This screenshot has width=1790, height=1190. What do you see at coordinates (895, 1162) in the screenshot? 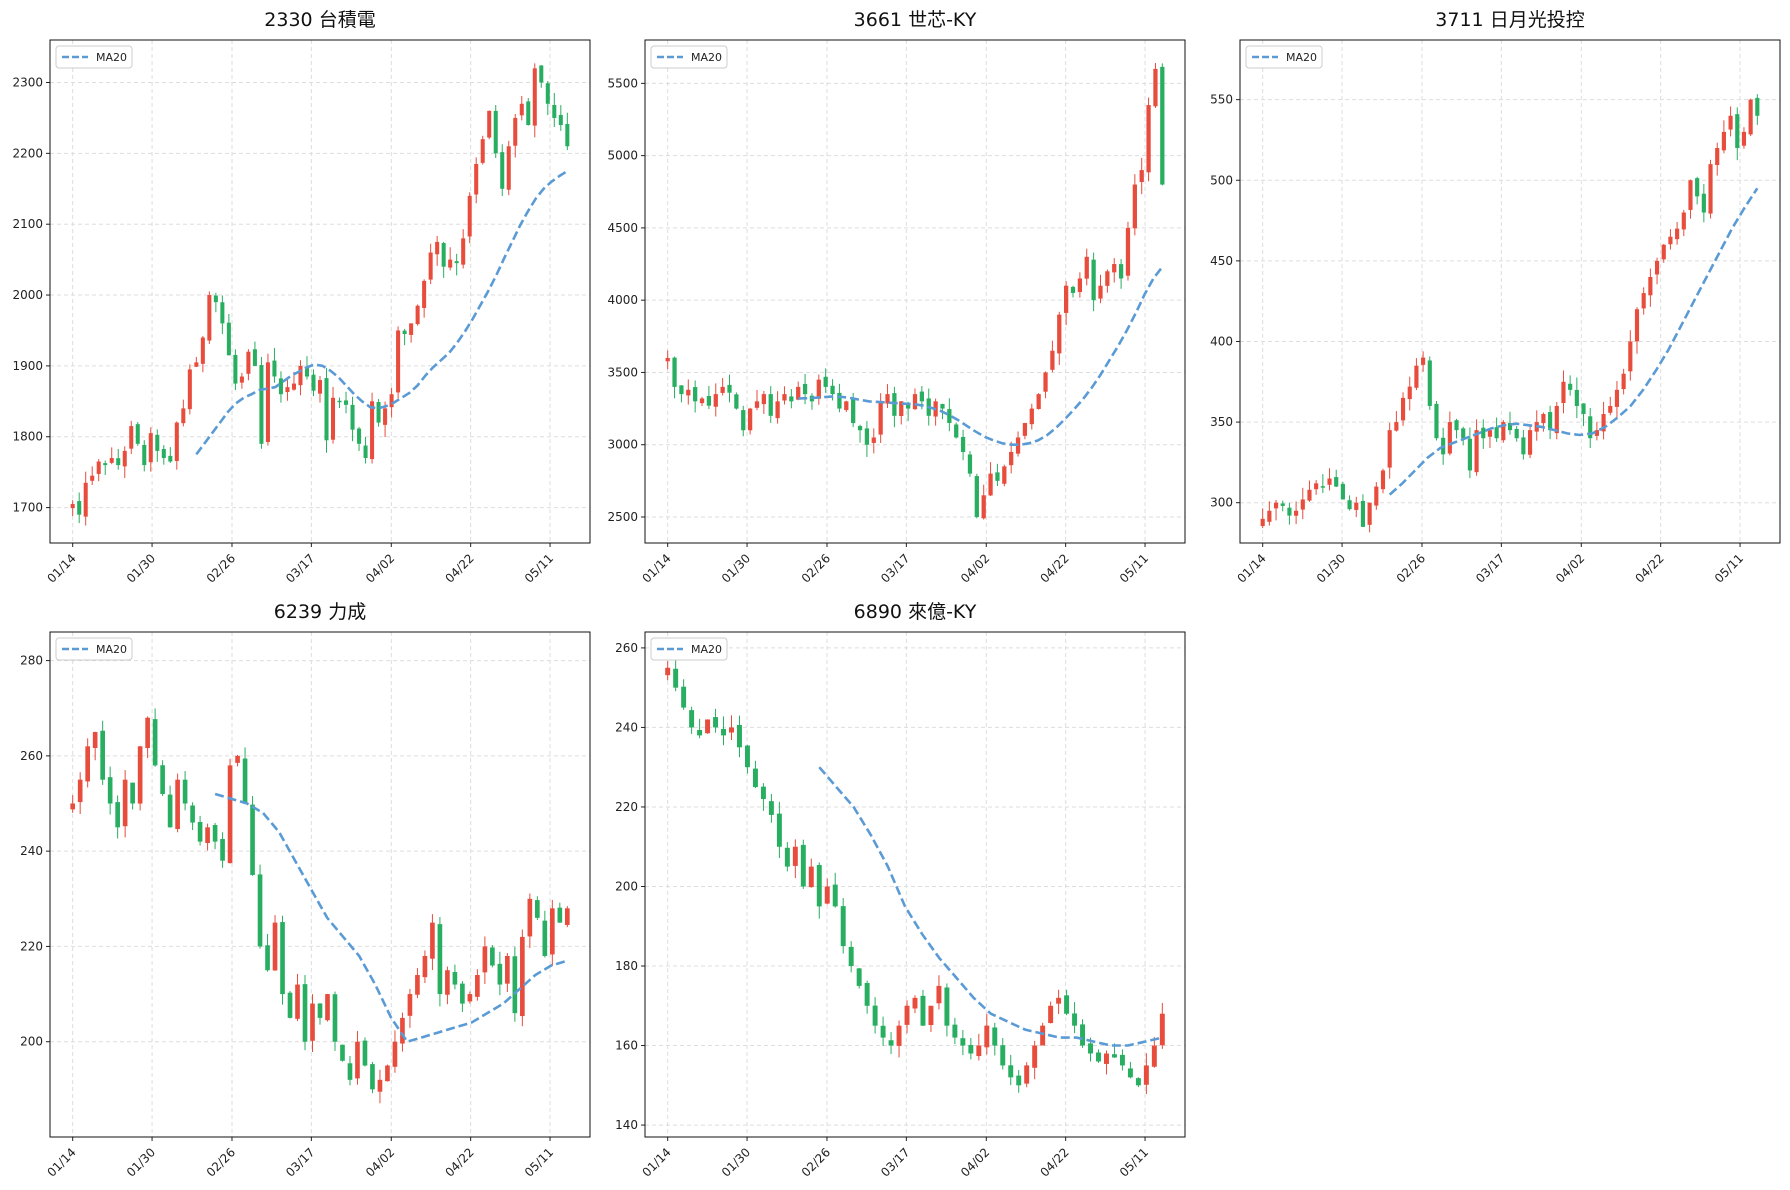
I see `x-tick-label: 03/17` at bounding box center [895, 1162].